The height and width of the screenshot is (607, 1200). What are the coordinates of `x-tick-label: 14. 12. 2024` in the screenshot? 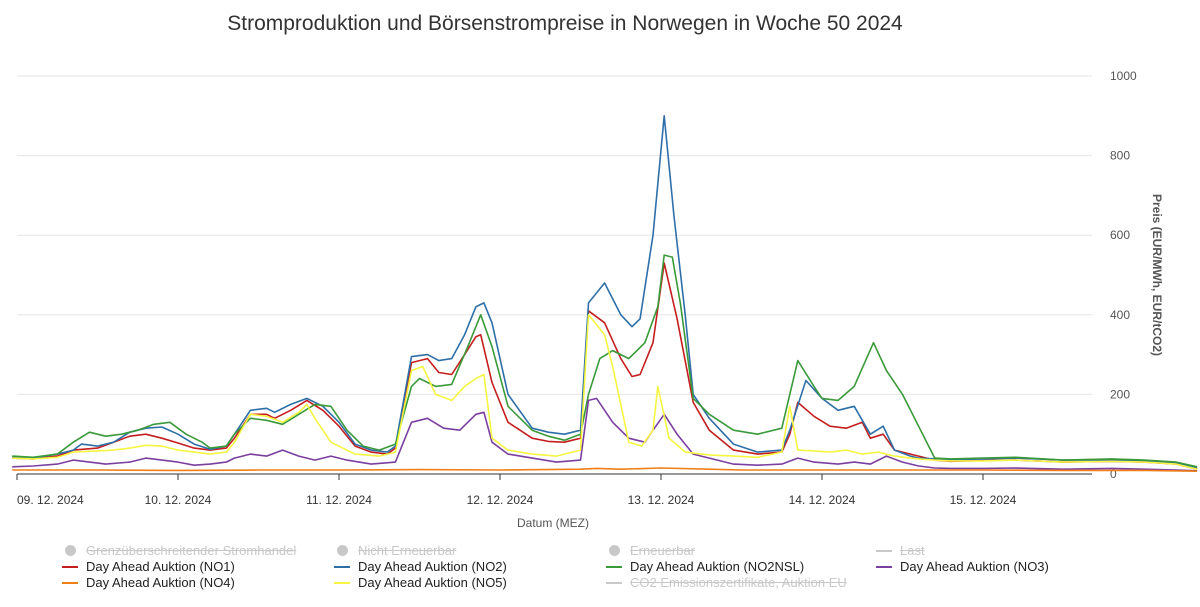 It's located at (822, 500).